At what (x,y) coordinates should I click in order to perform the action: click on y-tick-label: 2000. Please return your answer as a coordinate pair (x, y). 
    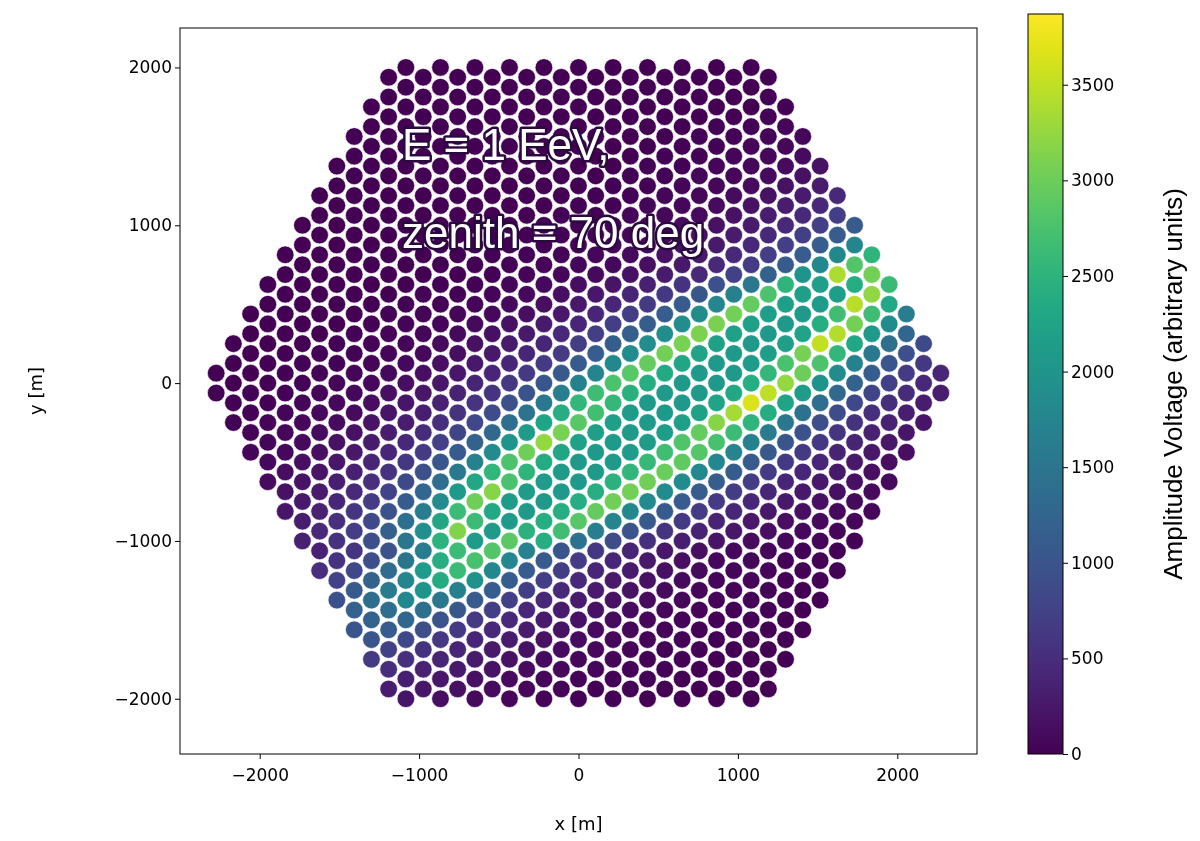
    Looking at the image, I should click on (150, 67).